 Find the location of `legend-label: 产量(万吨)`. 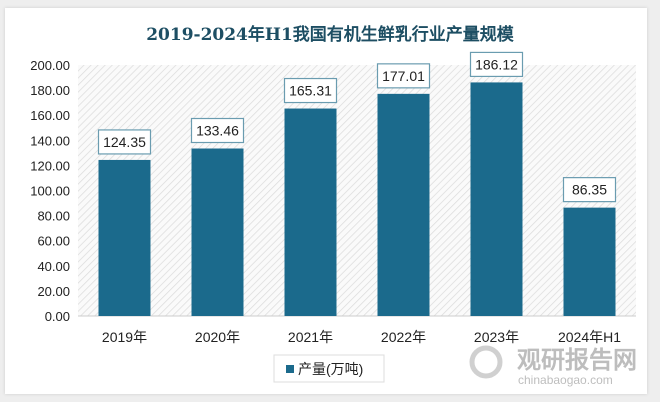

legend-label: 产量(万吨) is located at coordinates (330, 369).